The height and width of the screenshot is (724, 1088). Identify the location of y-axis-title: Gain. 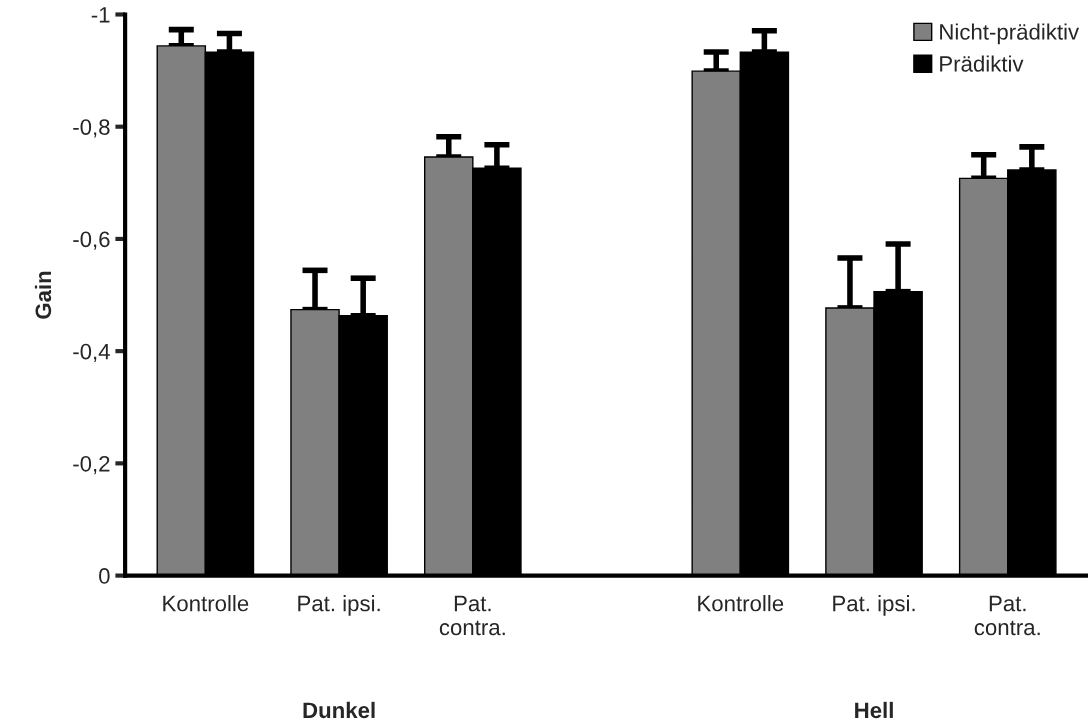
(43, 295).